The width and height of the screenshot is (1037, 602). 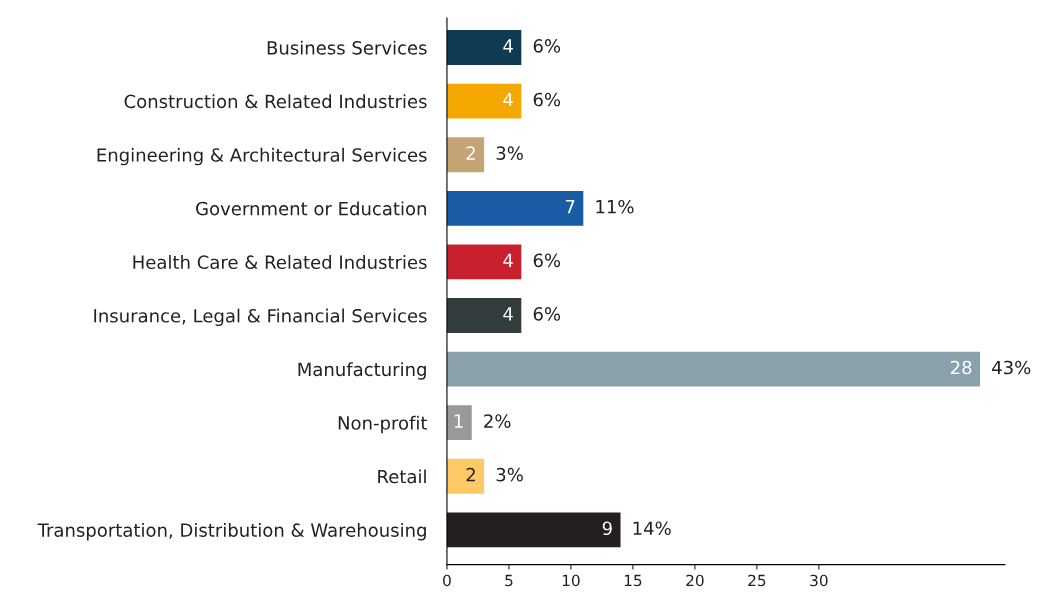 I want to click on data-label: 14%, so click(x=652, y=528).